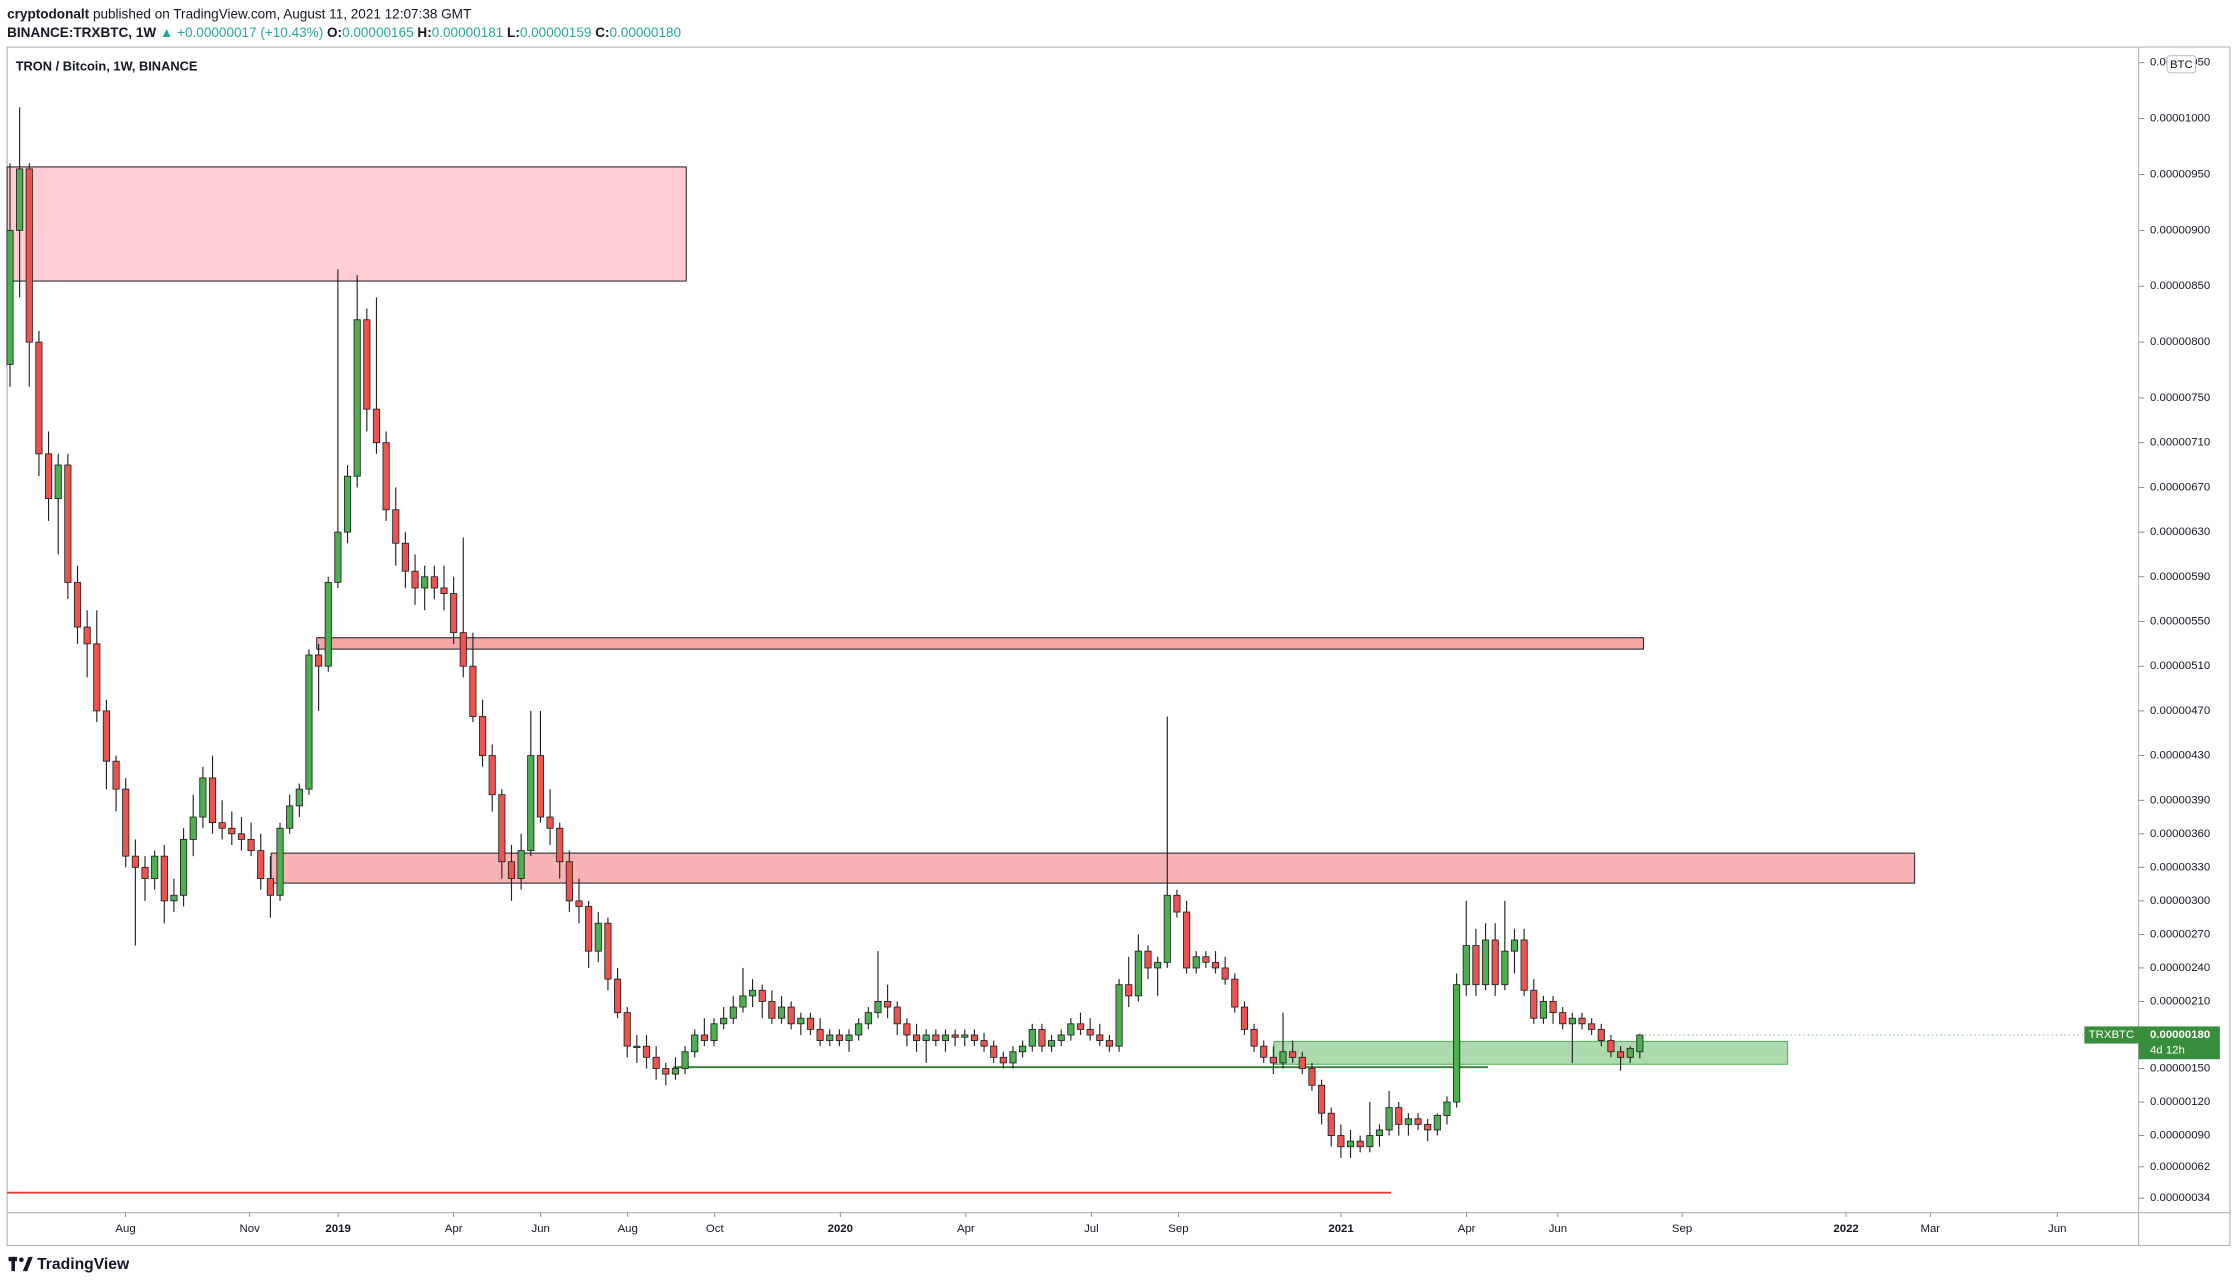 The height and width of the screenshot is (1285, 2237). What do you see at coordinates (2180, 443) in the screenshot?
I see `y-tick-label: 0.00000710` at bounding box center [2180, 443].